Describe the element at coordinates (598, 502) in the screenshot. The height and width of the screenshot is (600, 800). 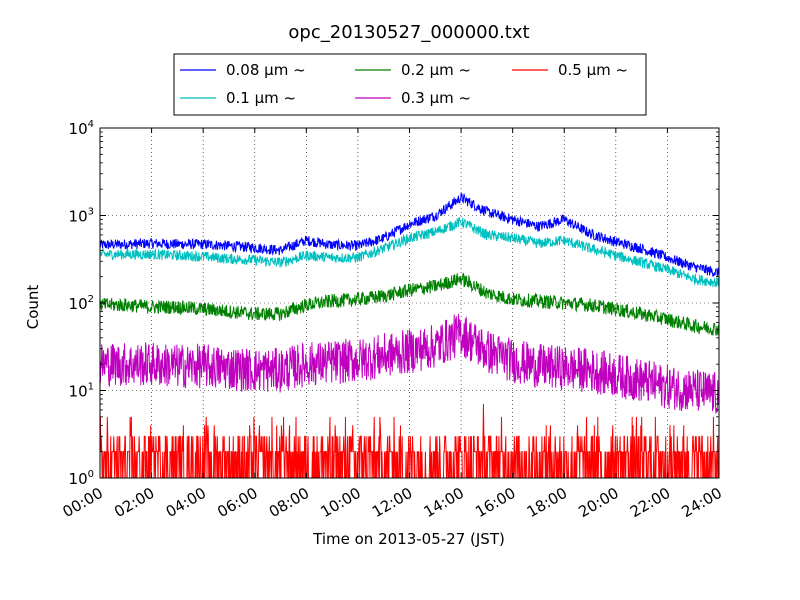
I see `x-tick-label: 20:00` at that location.